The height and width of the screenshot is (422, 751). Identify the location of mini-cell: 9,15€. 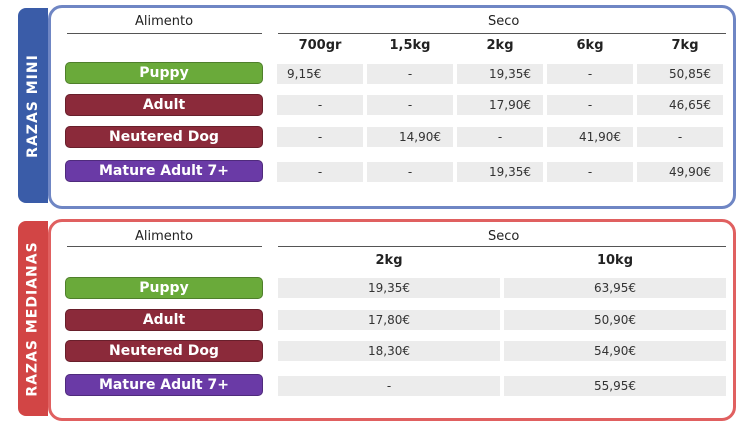
(320, 74).